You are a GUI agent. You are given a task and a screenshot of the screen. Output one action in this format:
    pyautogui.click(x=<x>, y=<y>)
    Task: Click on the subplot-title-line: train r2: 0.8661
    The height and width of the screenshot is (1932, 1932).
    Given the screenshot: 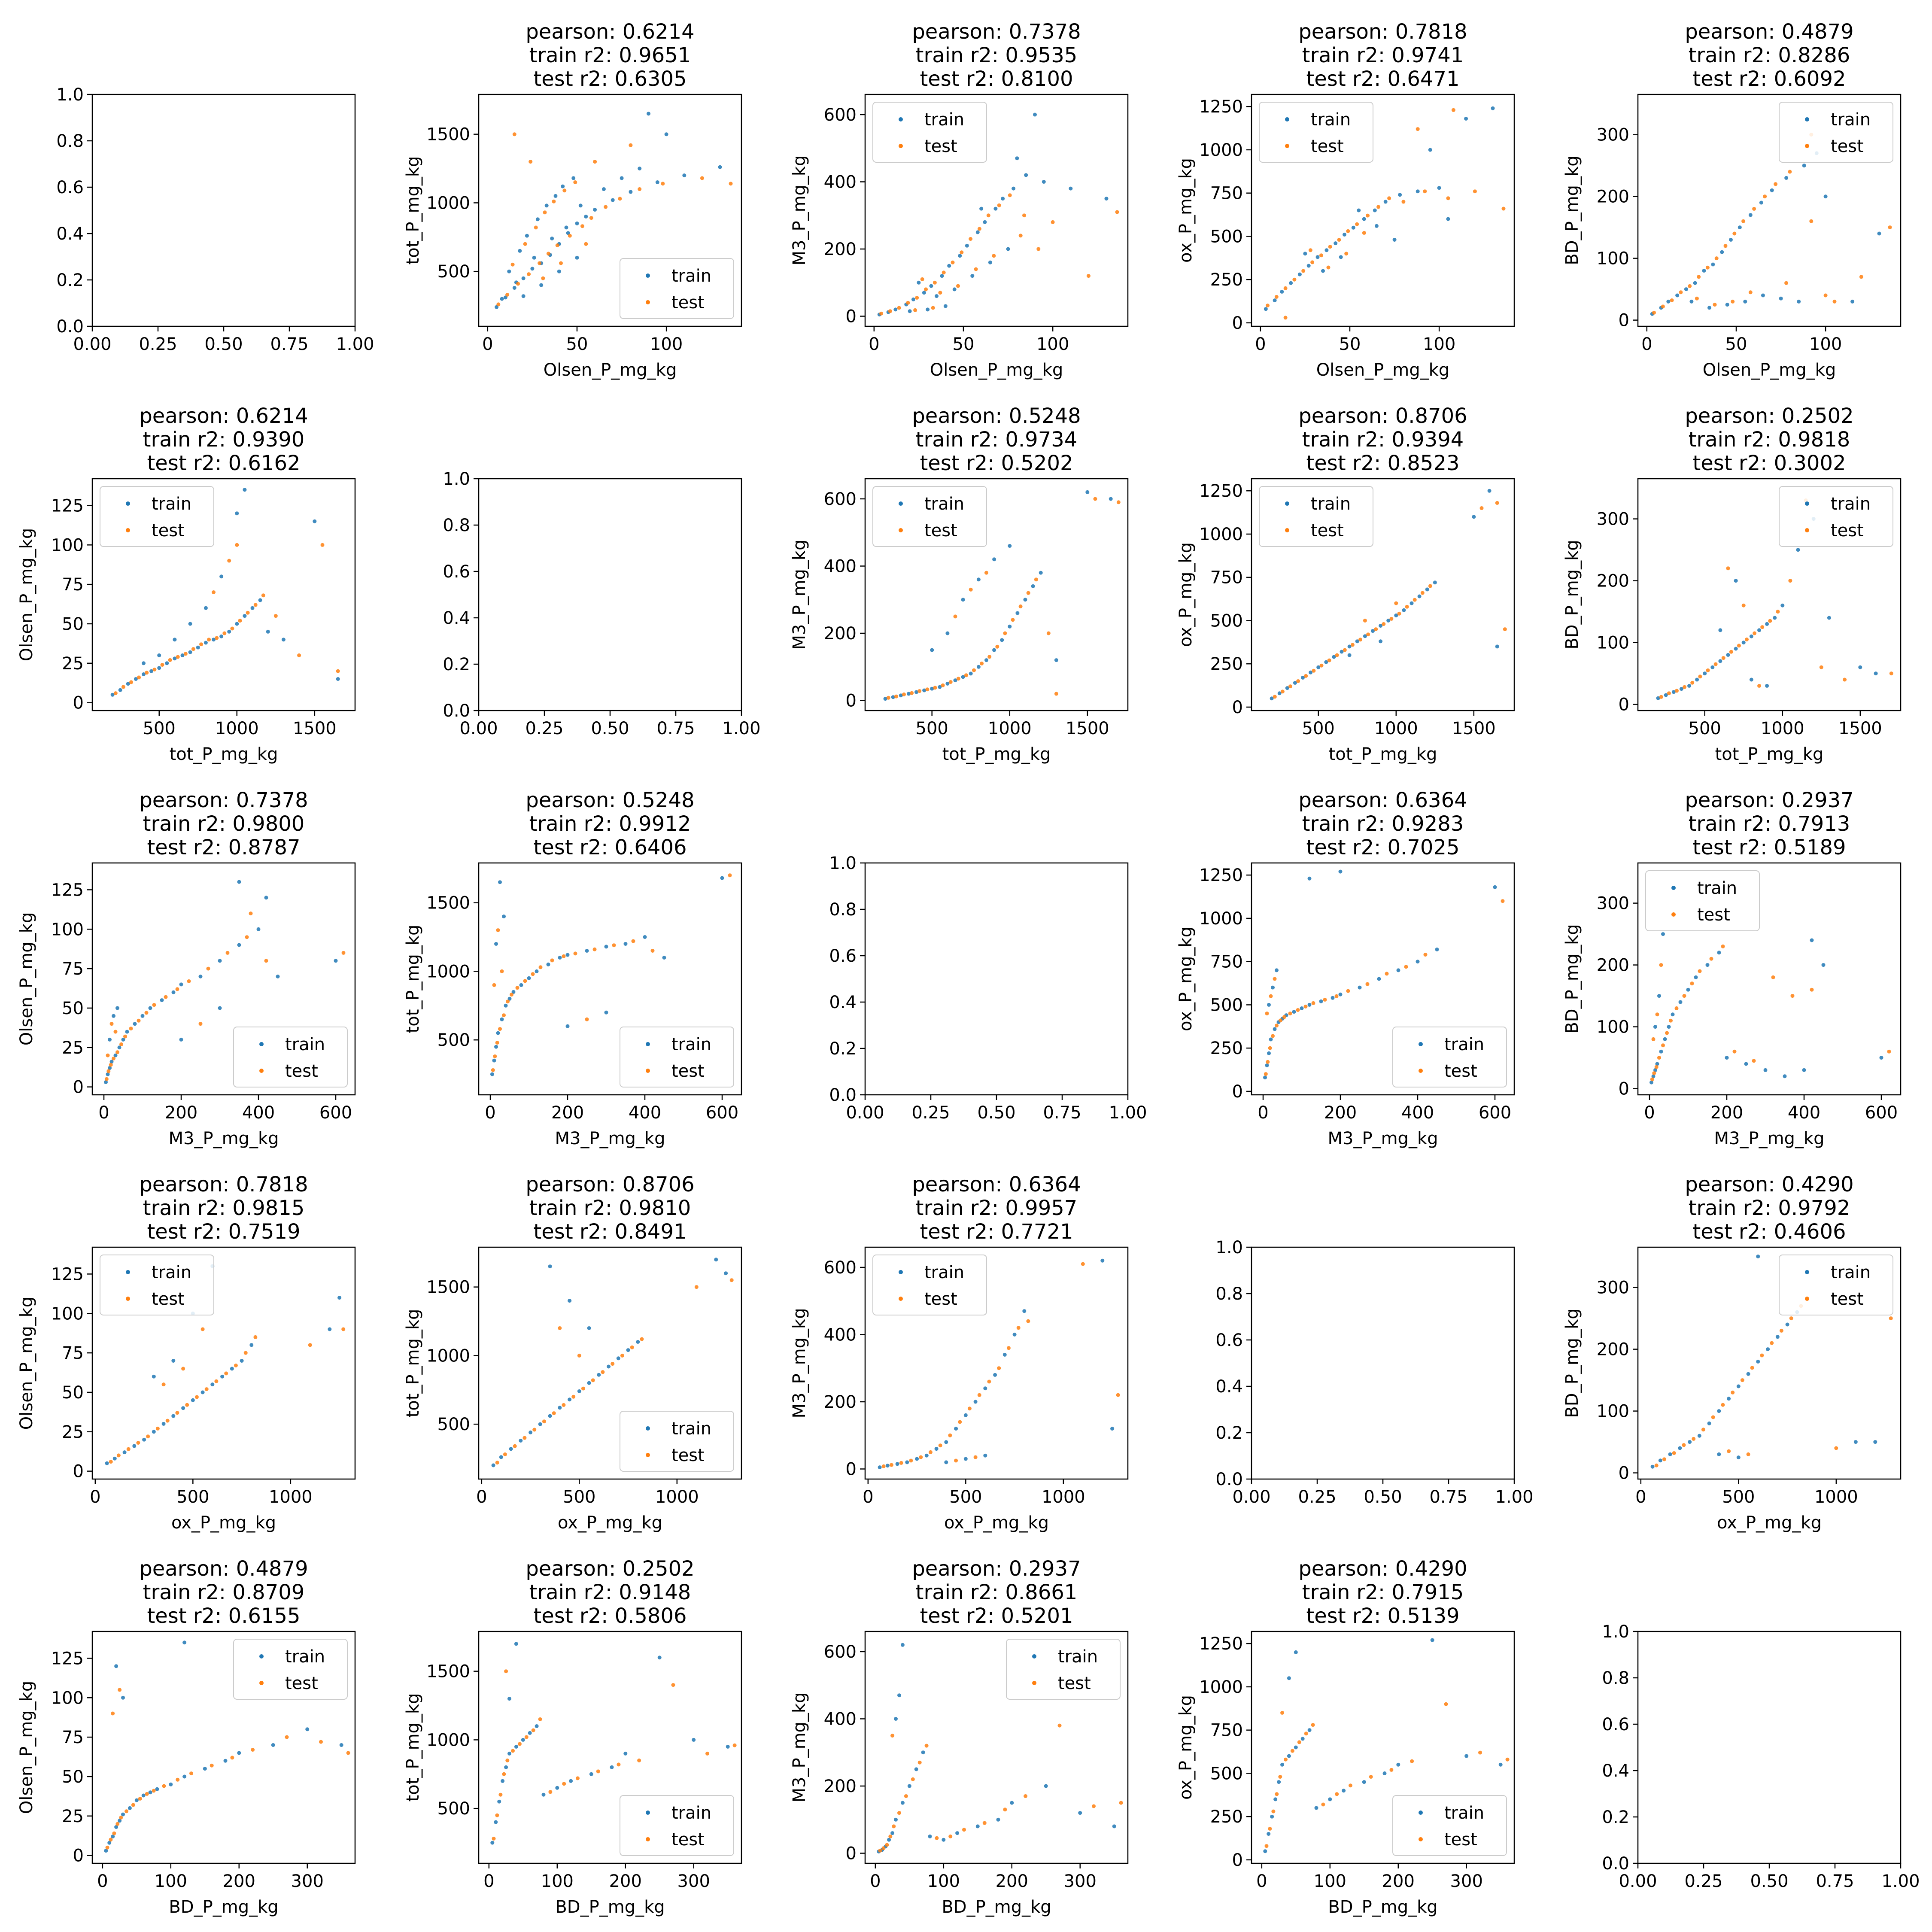 What is the action you would take?
    pyautogui.click(x=997, y=1592)
    